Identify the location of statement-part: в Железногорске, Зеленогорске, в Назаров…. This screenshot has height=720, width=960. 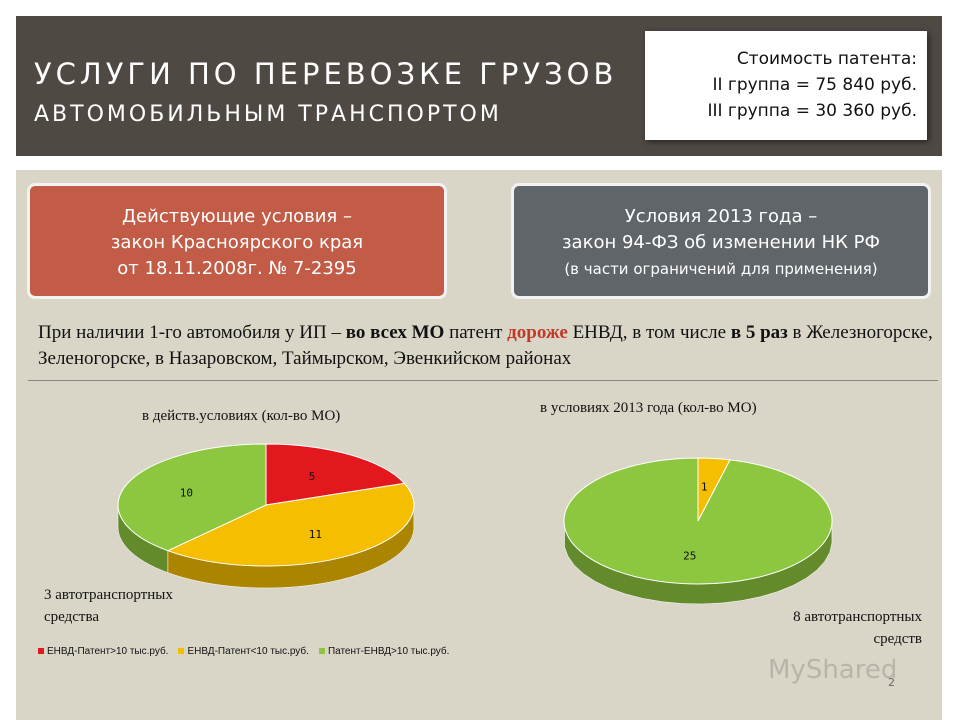
(485, 345).